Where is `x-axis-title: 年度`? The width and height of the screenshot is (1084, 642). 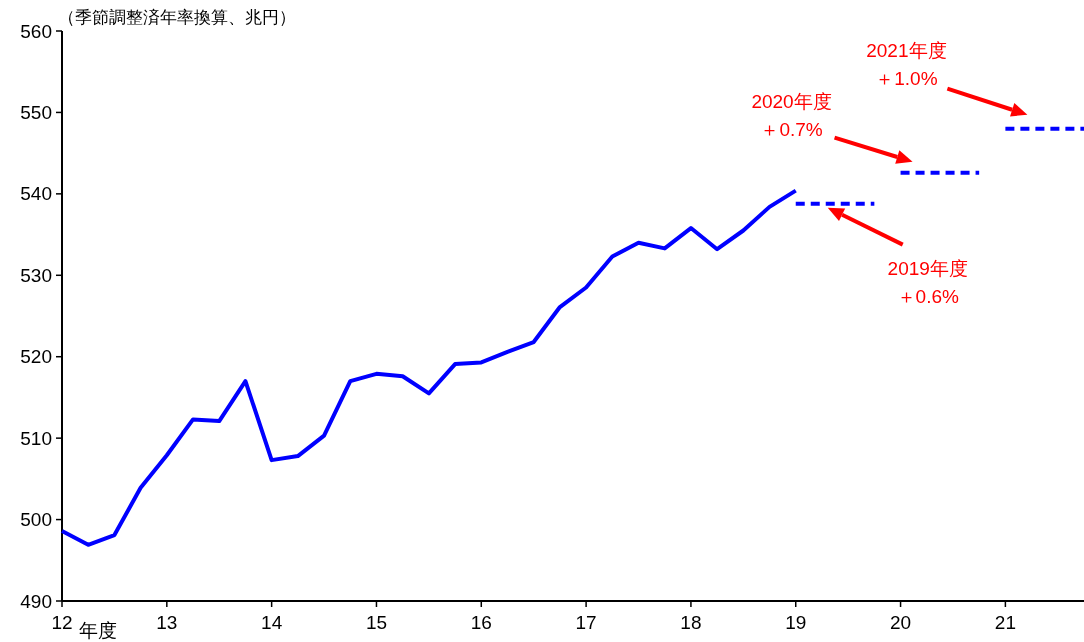
x-axis-title: 年度 is located at coordinates (98, 630).